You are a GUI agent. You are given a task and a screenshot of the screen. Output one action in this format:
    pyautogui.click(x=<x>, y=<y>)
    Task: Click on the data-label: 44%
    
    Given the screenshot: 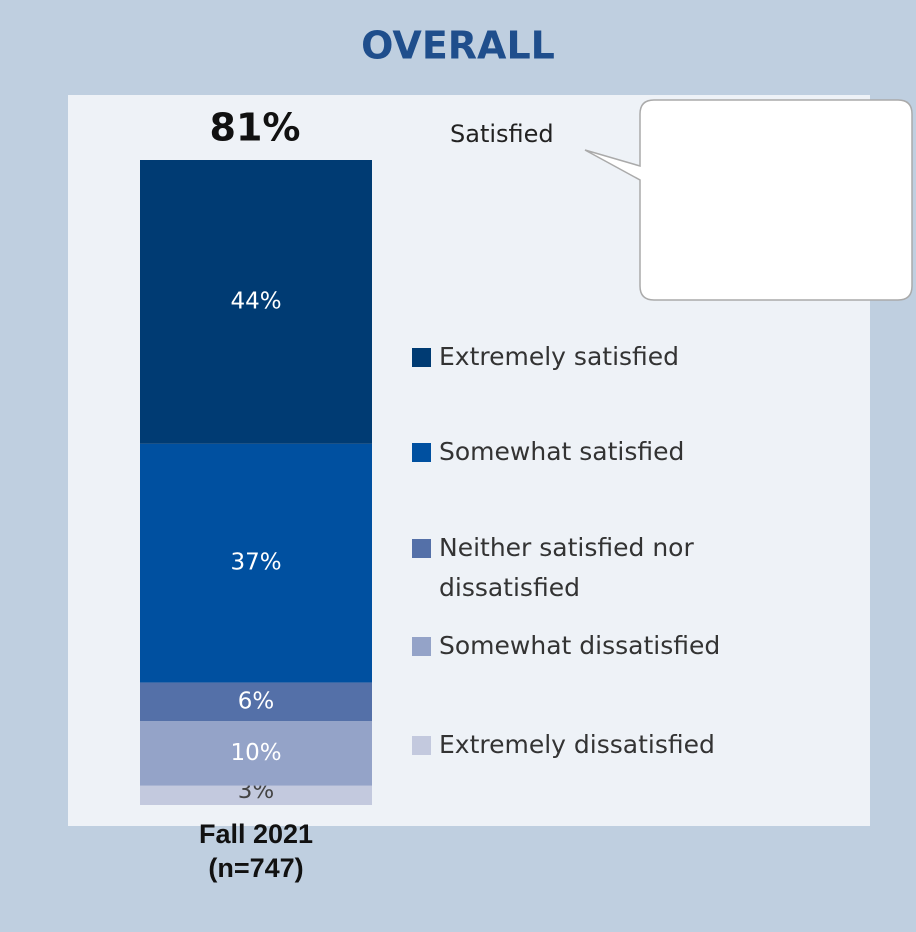 What is the action you would take?
    pyautogui.click(x=255, y=301)
    